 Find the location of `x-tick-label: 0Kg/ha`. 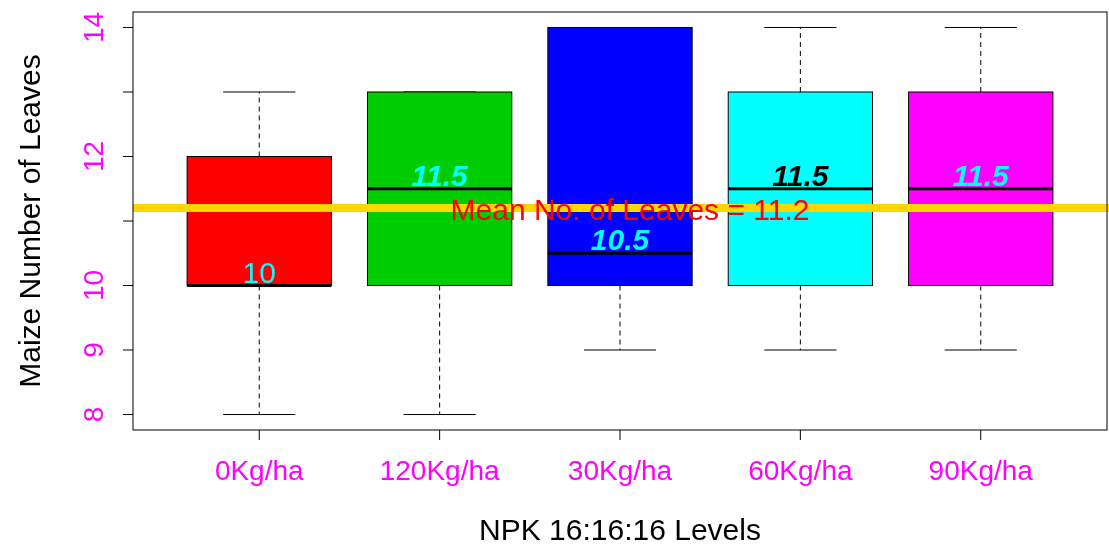

x-tick-label: 0Kg/ha is located at coordinates (259, 470).